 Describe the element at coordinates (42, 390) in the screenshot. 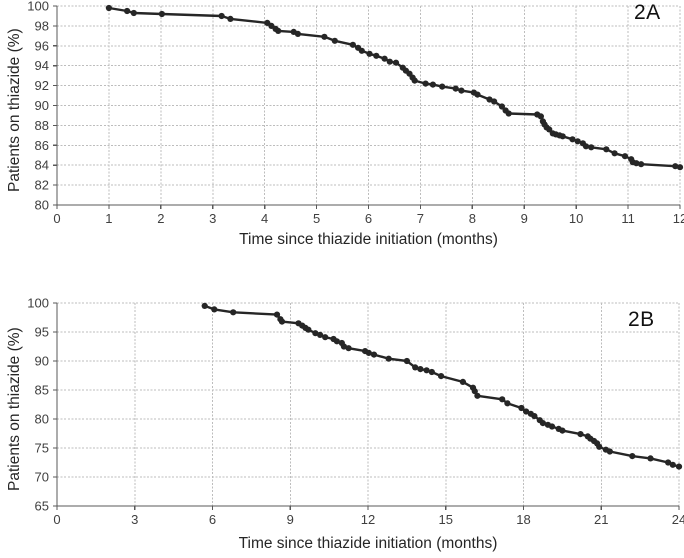

I see `y-tick-label: 85` at that location.